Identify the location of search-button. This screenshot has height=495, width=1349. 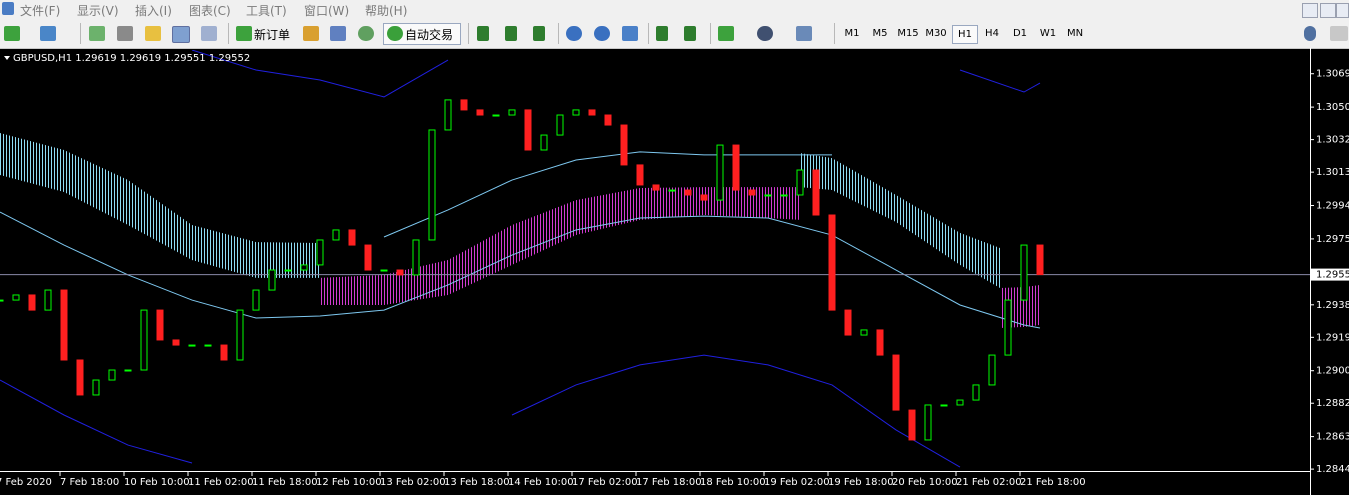
(1310, 33).